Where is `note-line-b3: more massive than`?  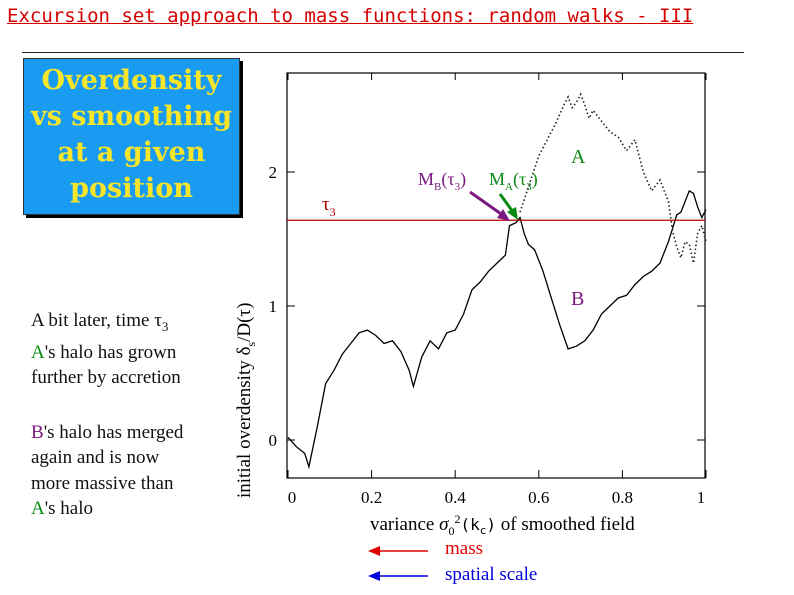
note-line-b3: more massive than is located at coordinates (102, 483).